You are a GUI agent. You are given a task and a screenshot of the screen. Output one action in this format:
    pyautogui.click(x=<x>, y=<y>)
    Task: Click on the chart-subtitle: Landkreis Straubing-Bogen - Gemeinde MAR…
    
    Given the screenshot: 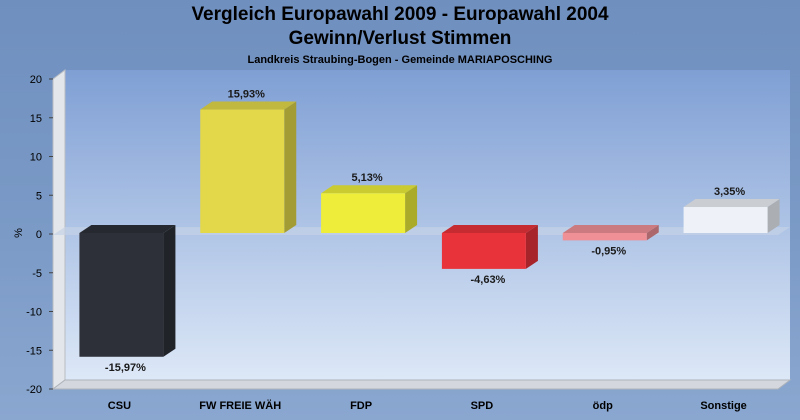 What is the action you would take?
    pyautogui.click(x=400, y=60)
    